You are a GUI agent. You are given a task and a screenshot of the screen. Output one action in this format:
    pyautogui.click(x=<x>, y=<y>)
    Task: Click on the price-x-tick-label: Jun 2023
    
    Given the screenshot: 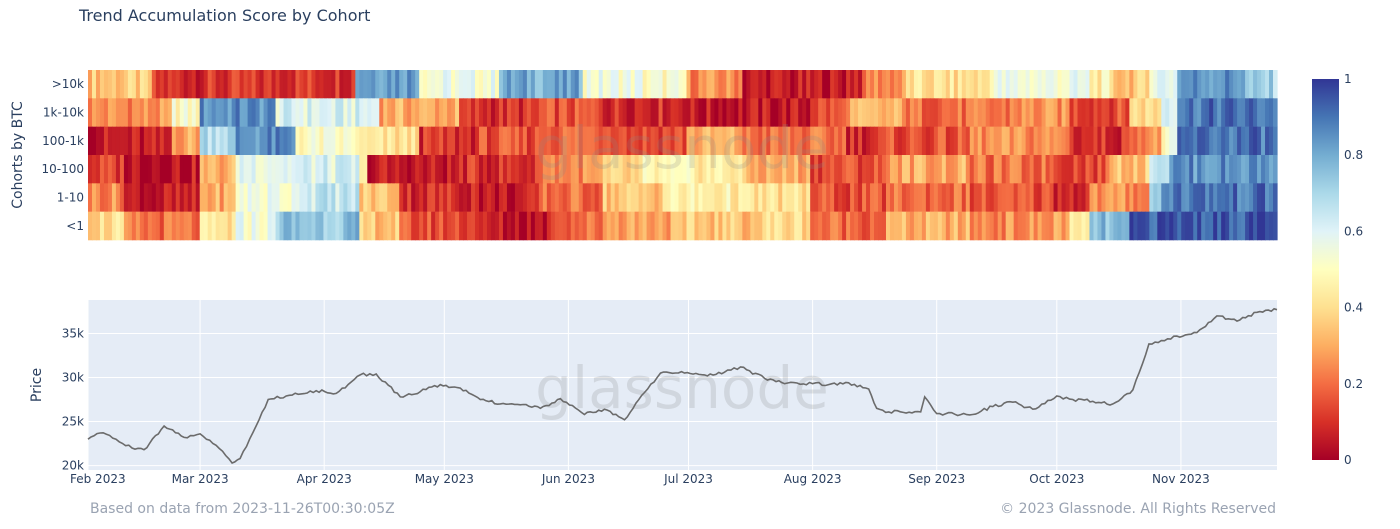 What is the action you would take?
    pyautogui.click(x=568, y=479)
    